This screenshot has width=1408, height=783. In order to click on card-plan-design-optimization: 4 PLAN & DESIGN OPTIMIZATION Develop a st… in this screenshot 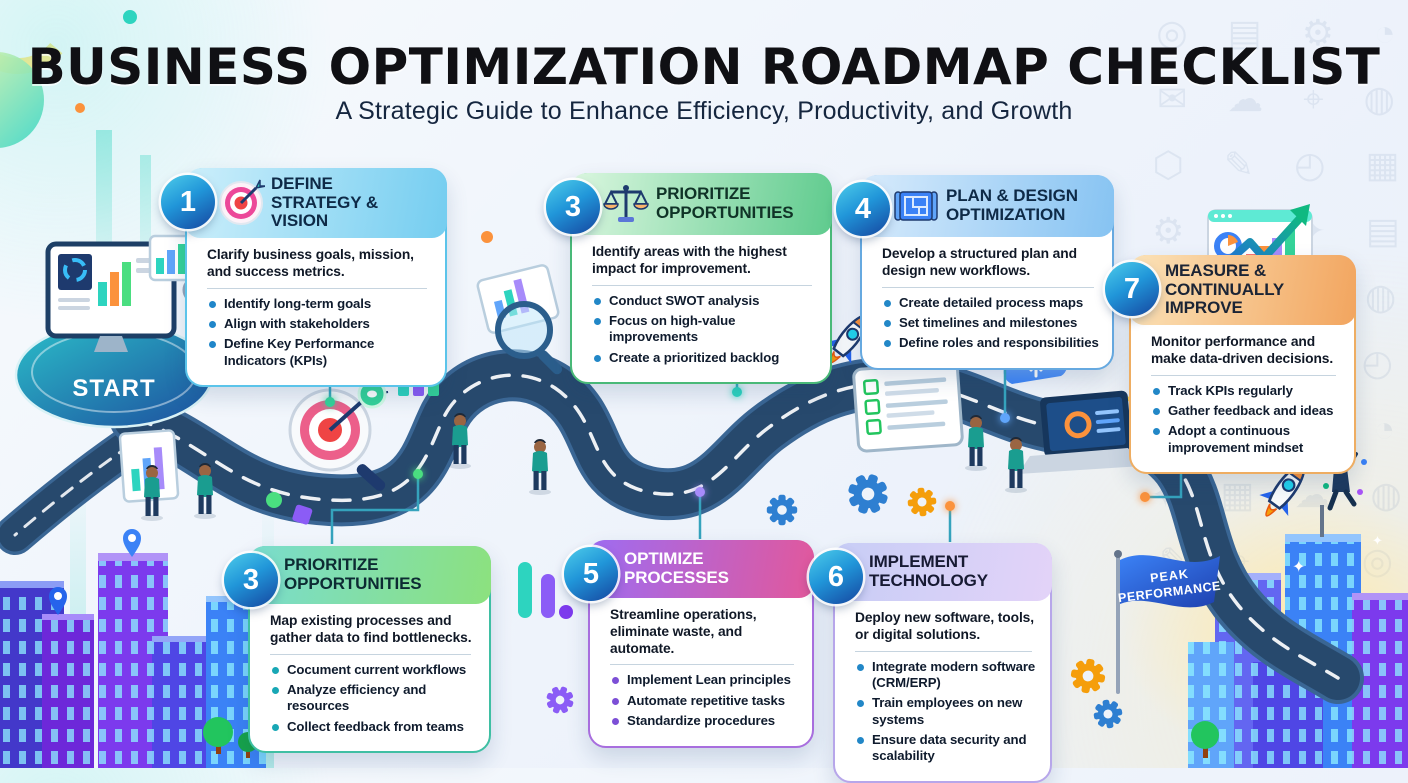, I will do `click(975, 272)`.